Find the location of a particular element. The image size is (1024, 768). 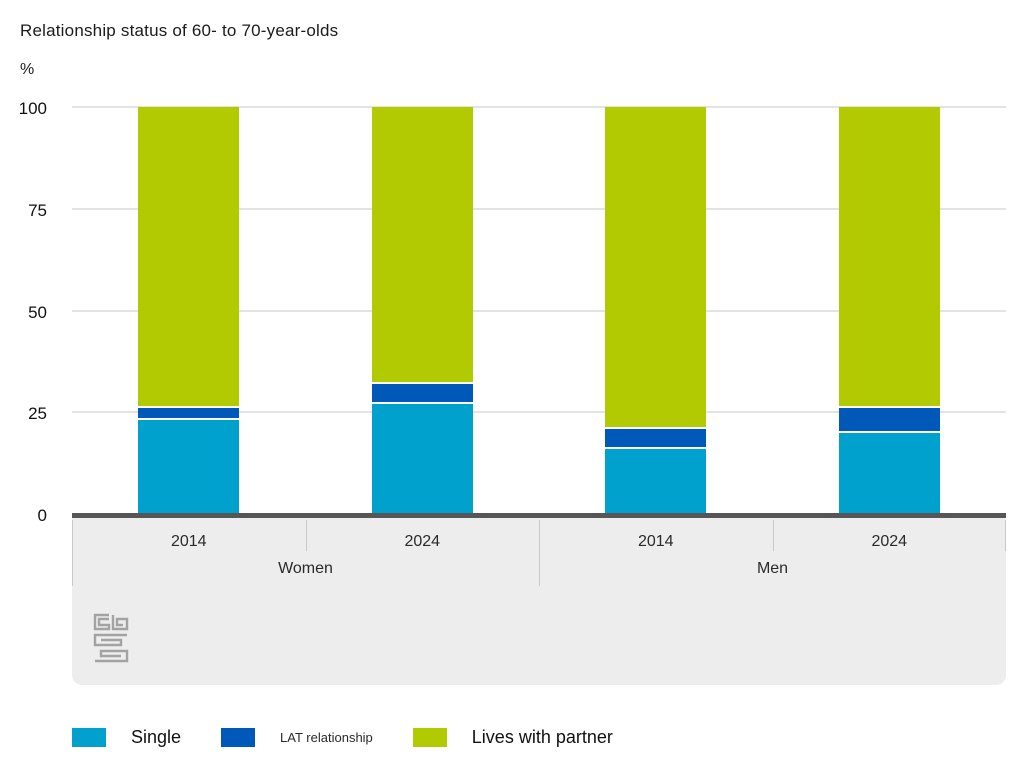

legend-item-lat-relationship: LAT relationship is located at coordinates (297, 737).